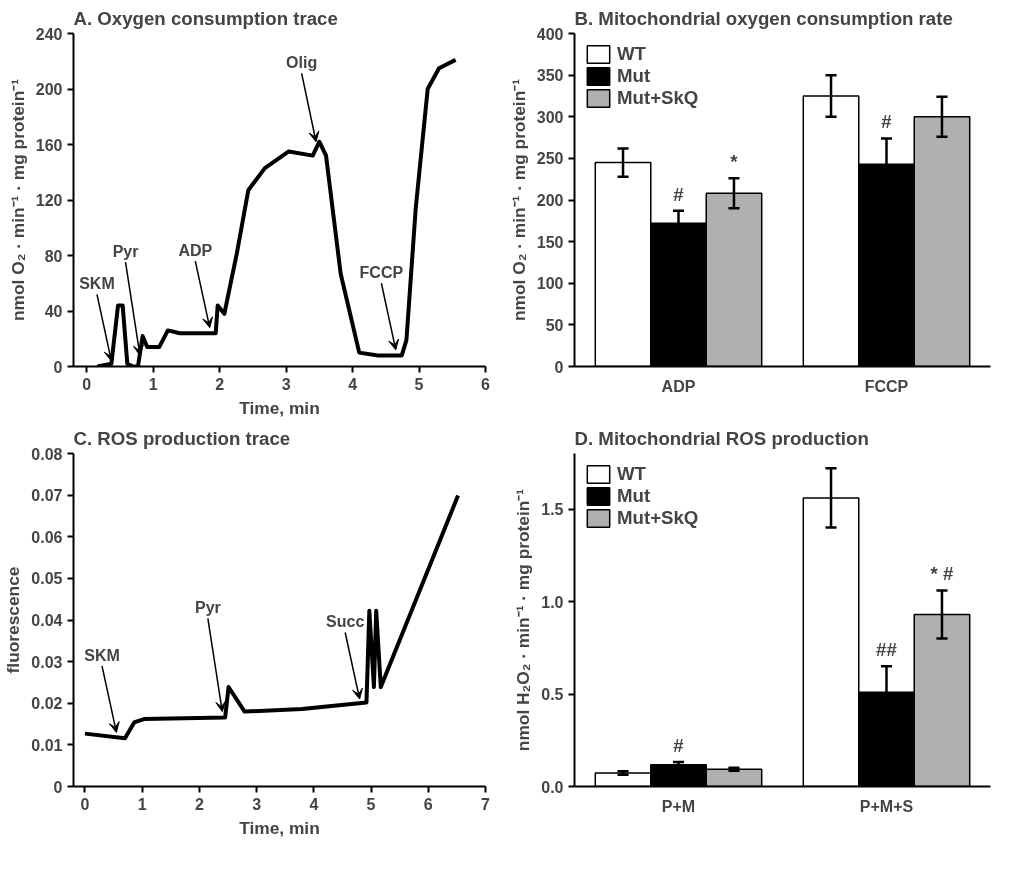  Describe the element at coordinates (49, 34) in the screenshot. I see `y-tick-label: 240` at that location.